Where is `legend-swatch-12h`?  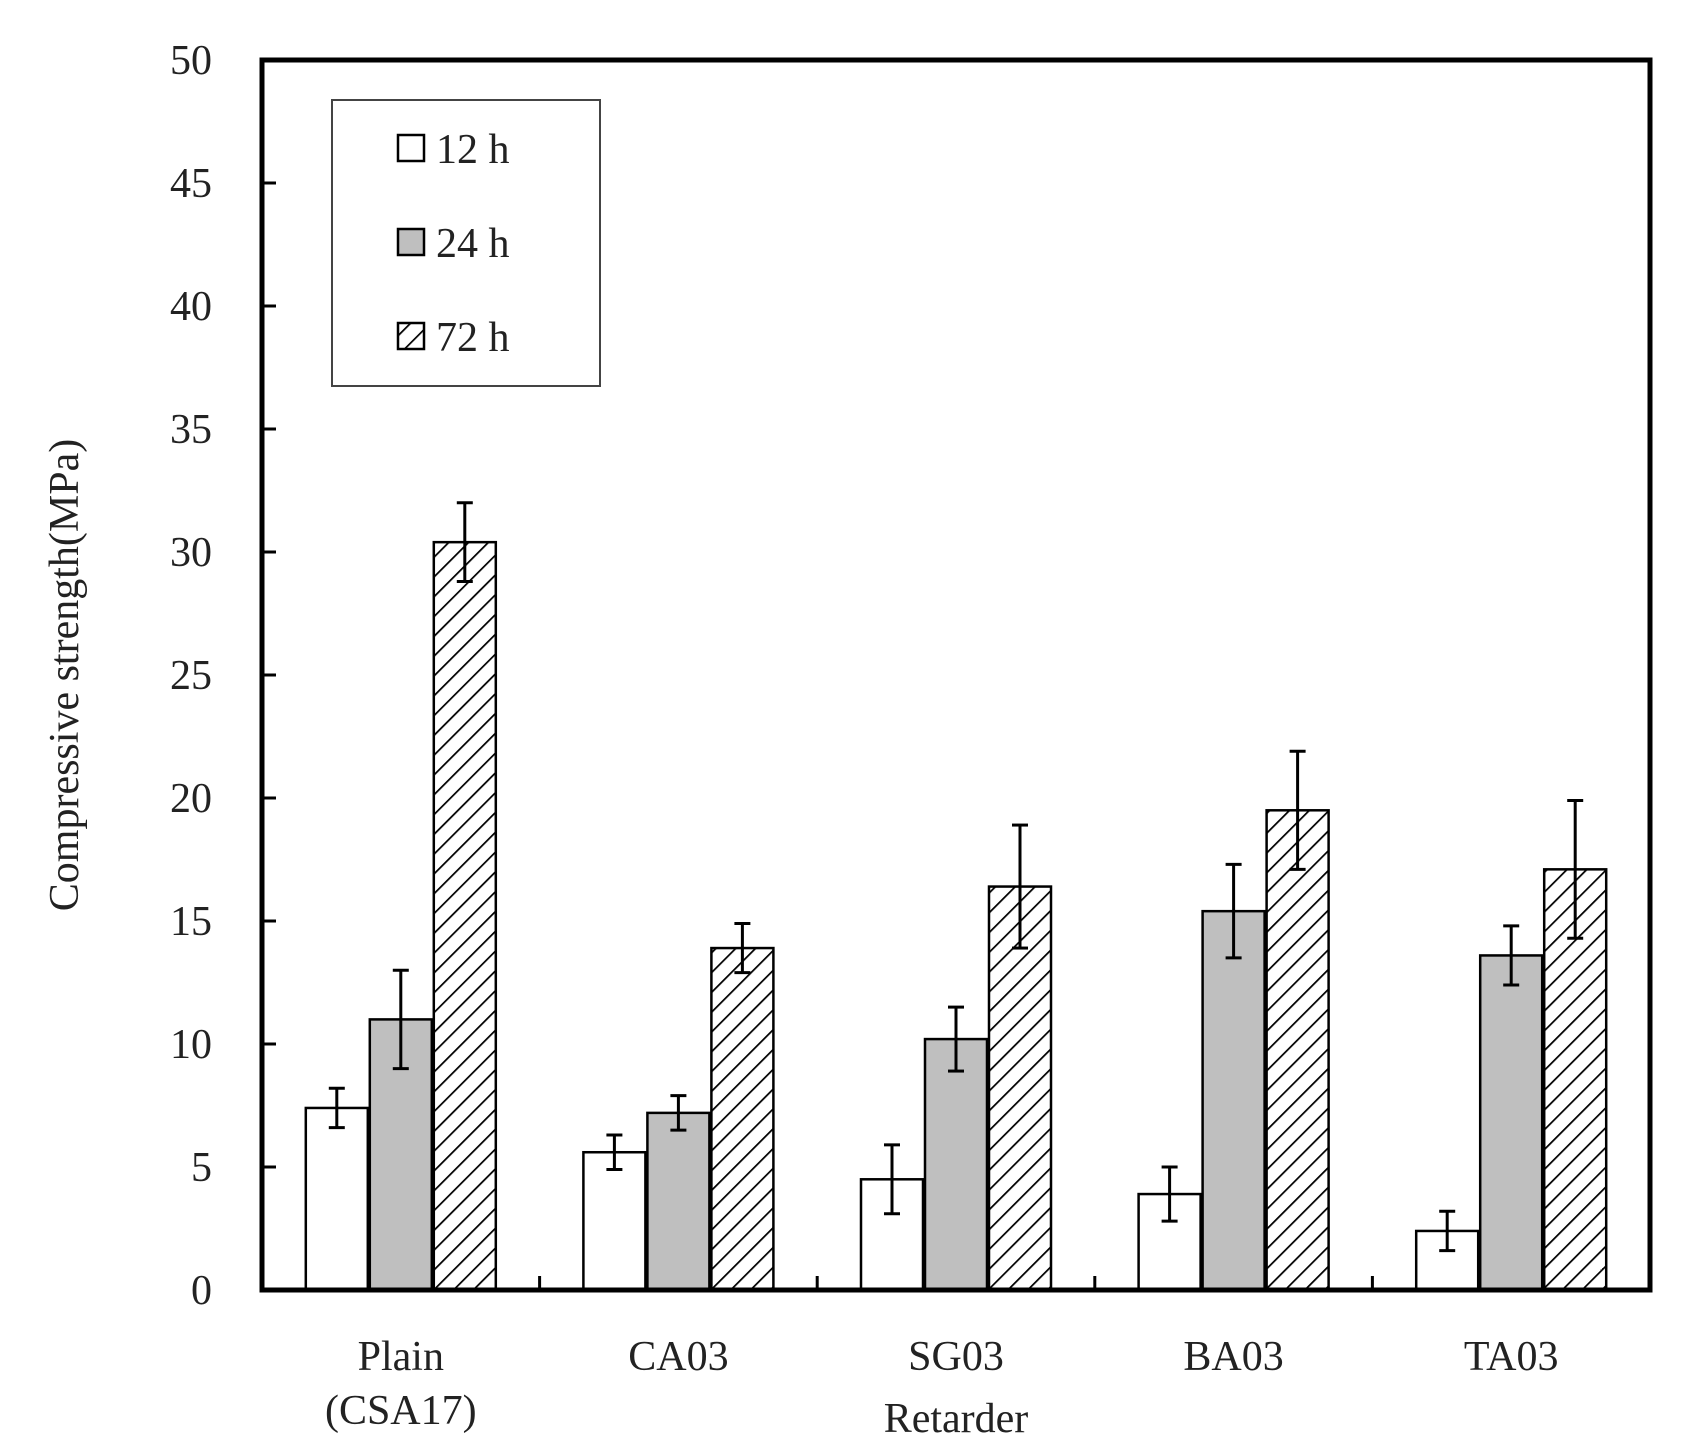
legend-swatch-12h is located at coordinates (411, 148).